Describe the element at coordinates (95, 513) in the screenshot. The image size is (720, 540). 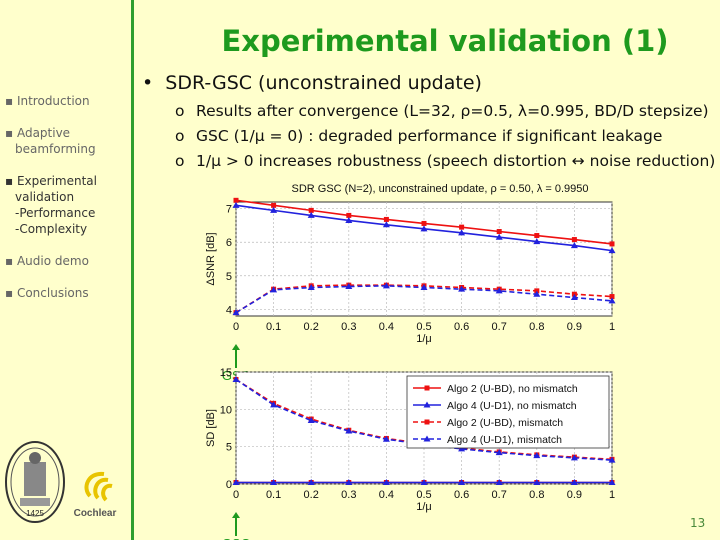
I see `svg-text: Cochlear` at that location.